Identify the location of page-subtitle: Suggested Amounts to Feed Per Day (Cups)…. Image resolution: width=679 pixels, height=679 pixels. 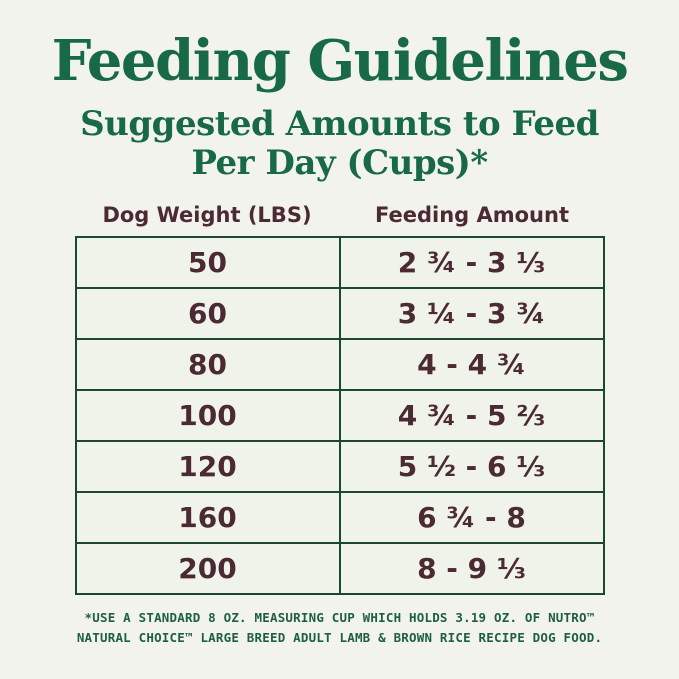
(339, 144).